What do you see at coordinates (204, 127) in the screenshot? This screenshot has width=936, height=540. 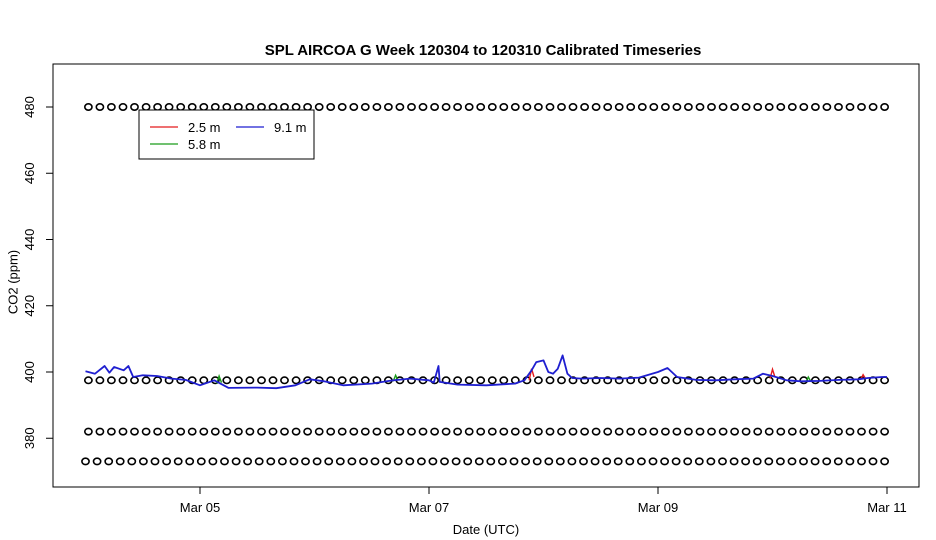 I see `legend-label: 2.5 m` at bounding box center [204, 127].